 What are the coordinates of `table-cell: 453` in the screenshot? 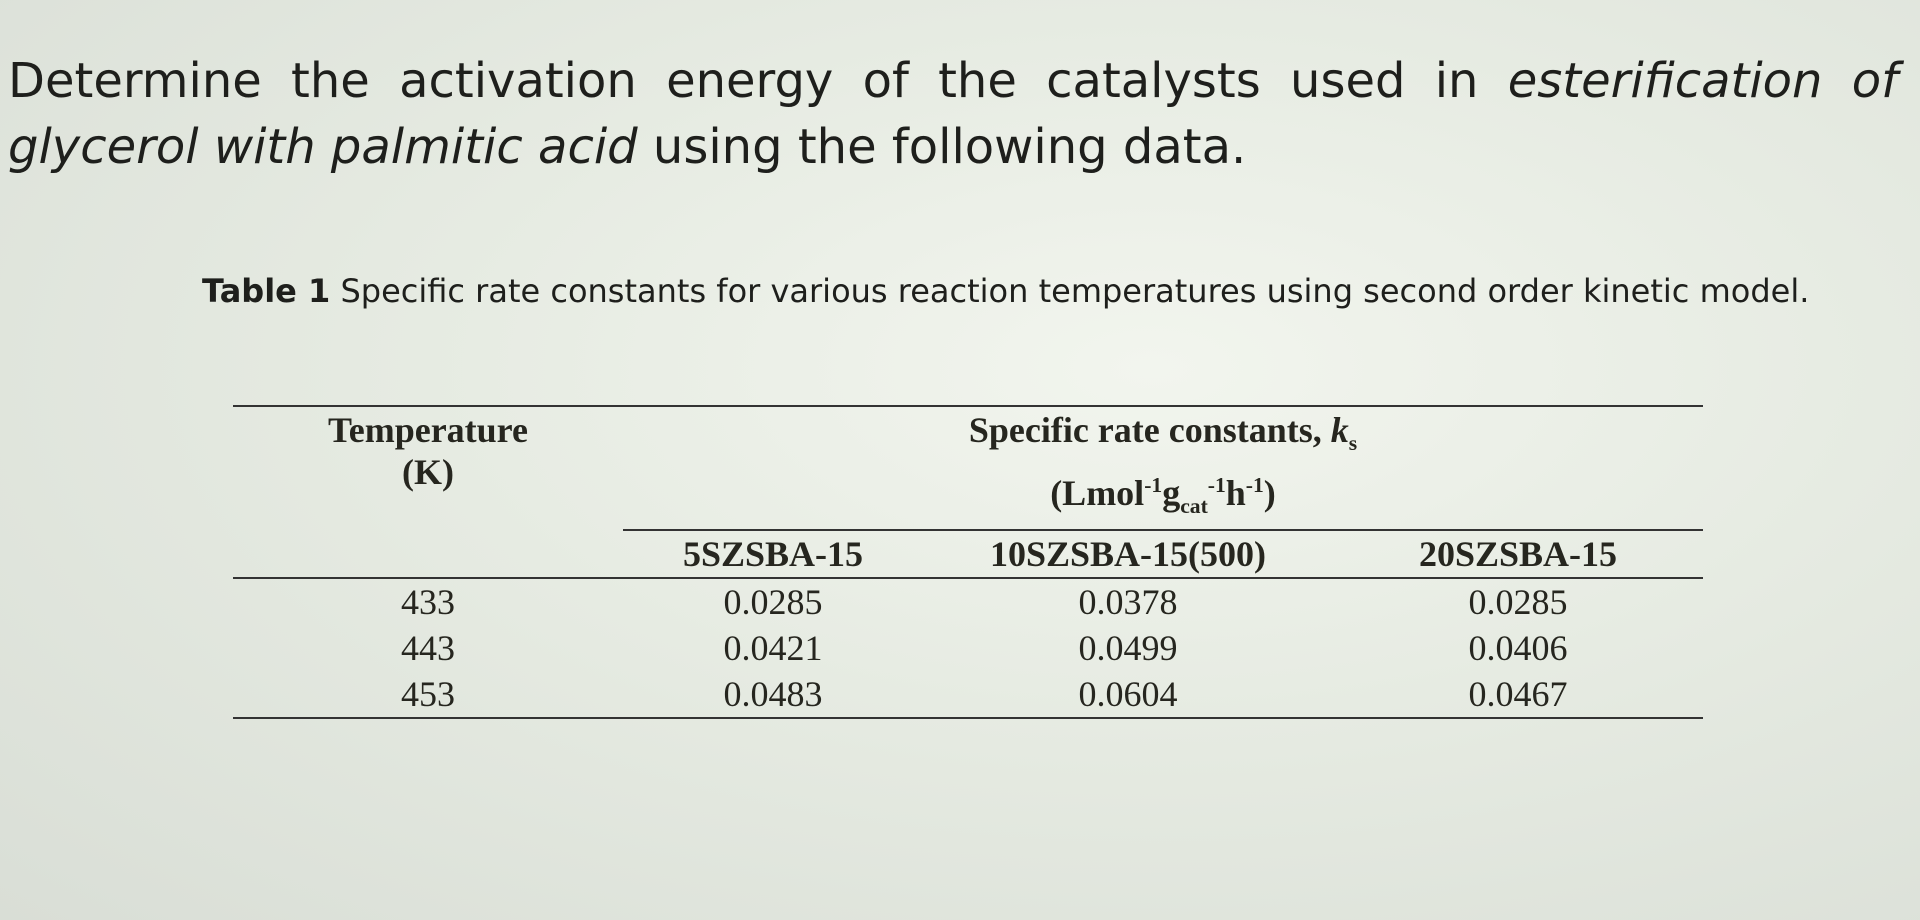 It's located at (428, 695).